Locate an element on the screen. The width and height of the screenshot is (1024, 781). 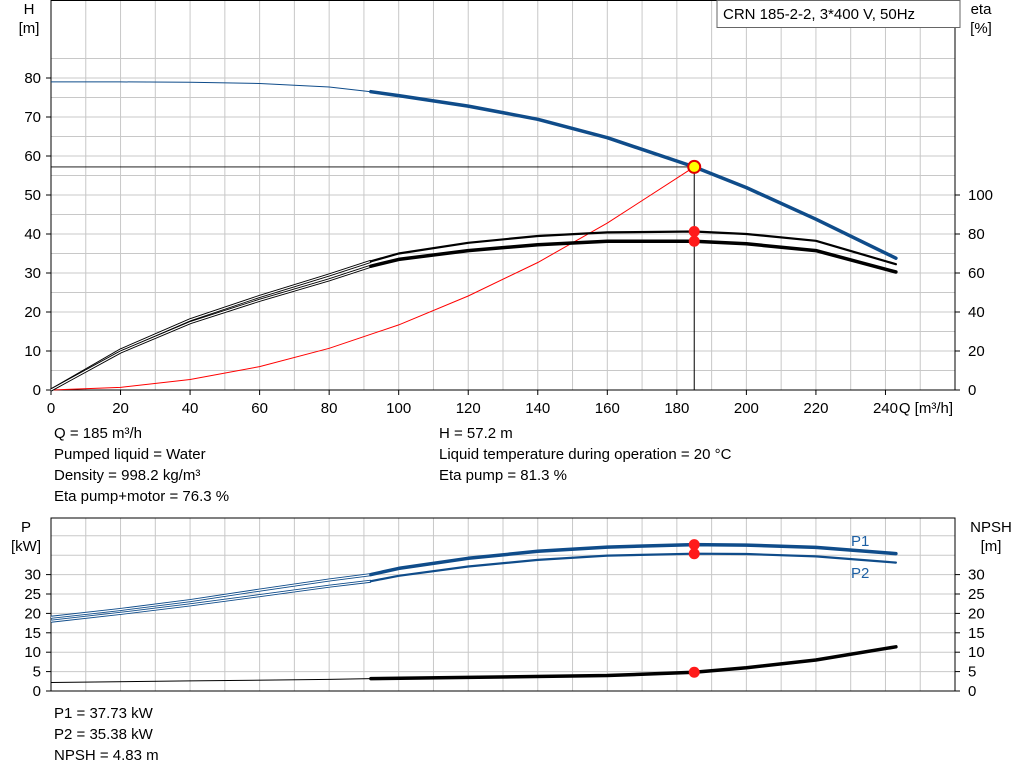
x-tick-label: 0 is located at coordinates (51, 408).